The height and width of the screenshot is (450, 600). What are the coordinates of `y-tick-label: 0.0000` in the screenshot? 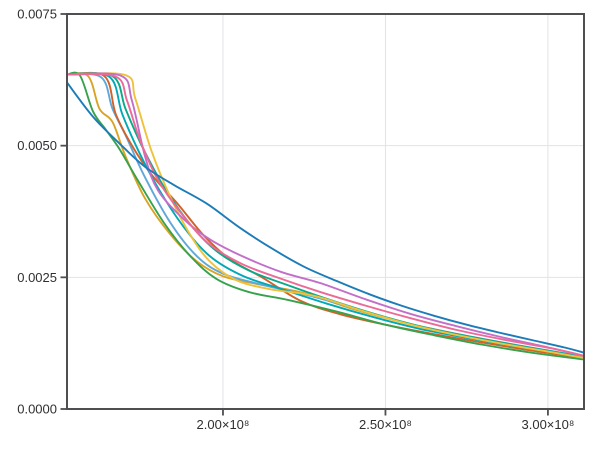 It's located at (37, 409).